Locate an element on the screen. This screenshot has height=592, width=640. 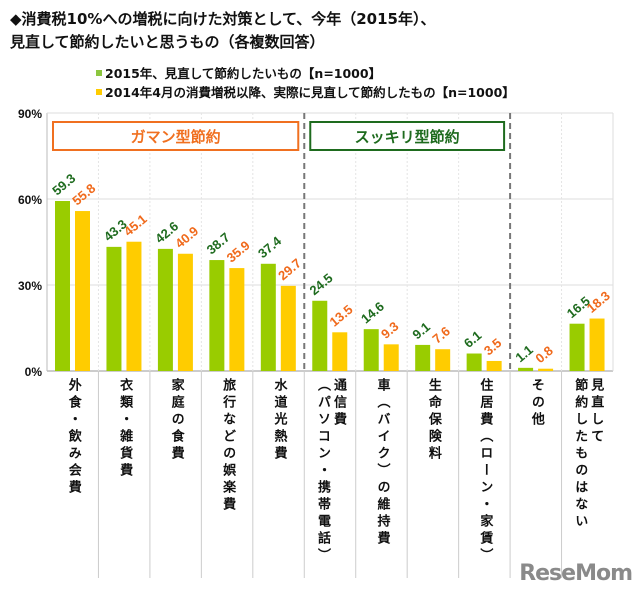
category-label: 通信費 （パソコン・携帯電話） is located at coordinates (330, 471).